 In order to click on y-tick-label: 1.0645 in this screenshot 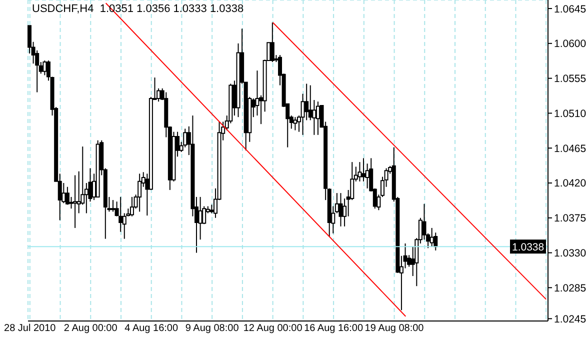, I will do `click(570, 9)`.